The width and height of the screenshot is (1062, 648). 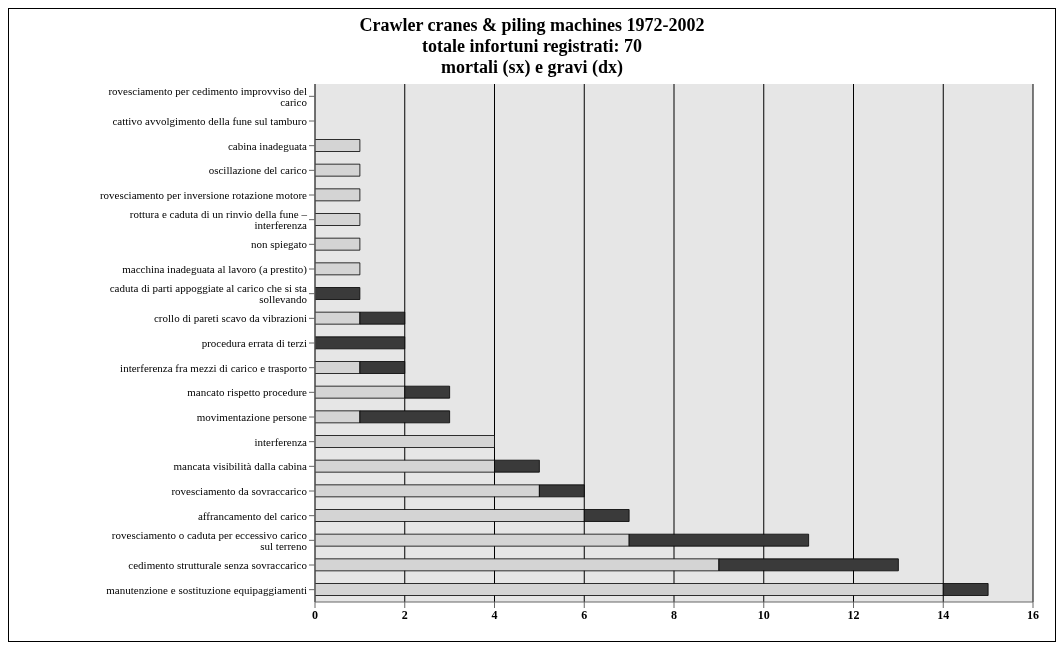 What do you see at coordinates (210, 120) in the screenshot?
I see `y-tick-label: cattivo avvolgimento della fune sul tamburo` at bounding box center [210, 120].